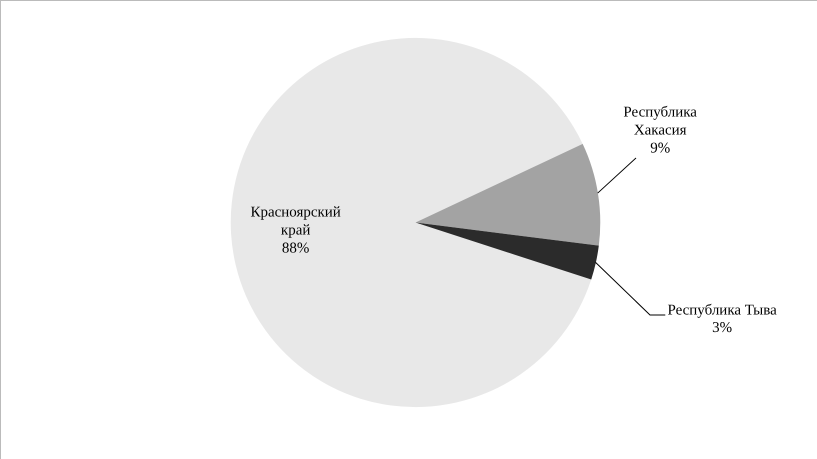 This screenshot has width=817, height=459. What do you see at coordinates (295, 221) in the screenshot?
I see `slice-label: Красноярский край` at bounding box center [295, 221].